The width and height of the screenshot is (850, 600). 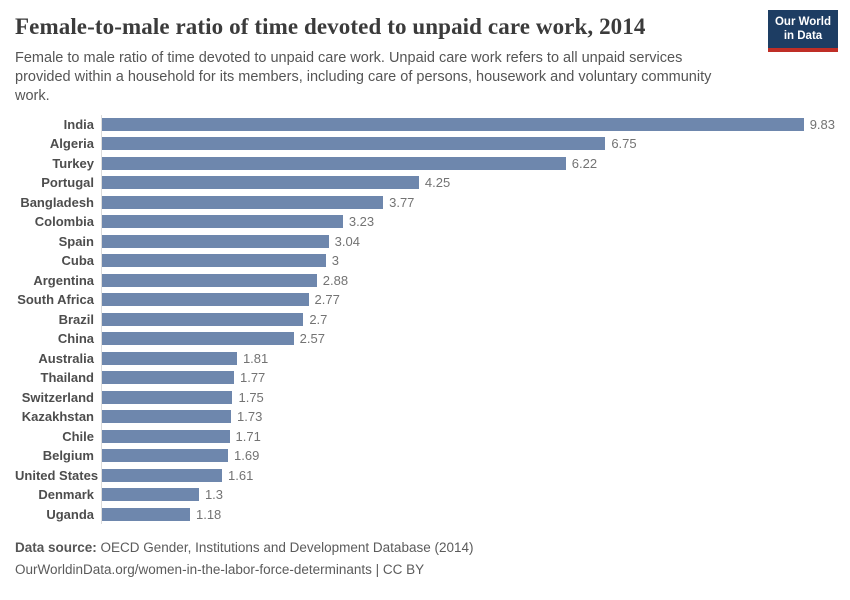 What do you see at coordinates (402, 202) in the screenshot?
I see `value-label: 3.77` at bounding box center [402, 202].